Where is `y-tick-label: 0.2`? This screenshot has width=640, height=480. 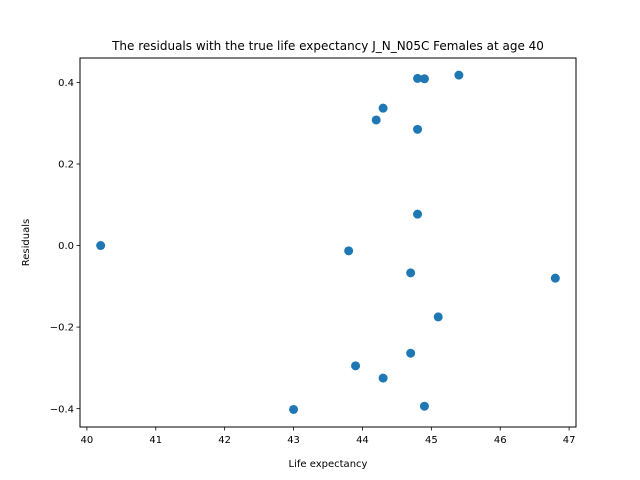 y-tick-label: 0.2 is located at coordinates (66, 165).